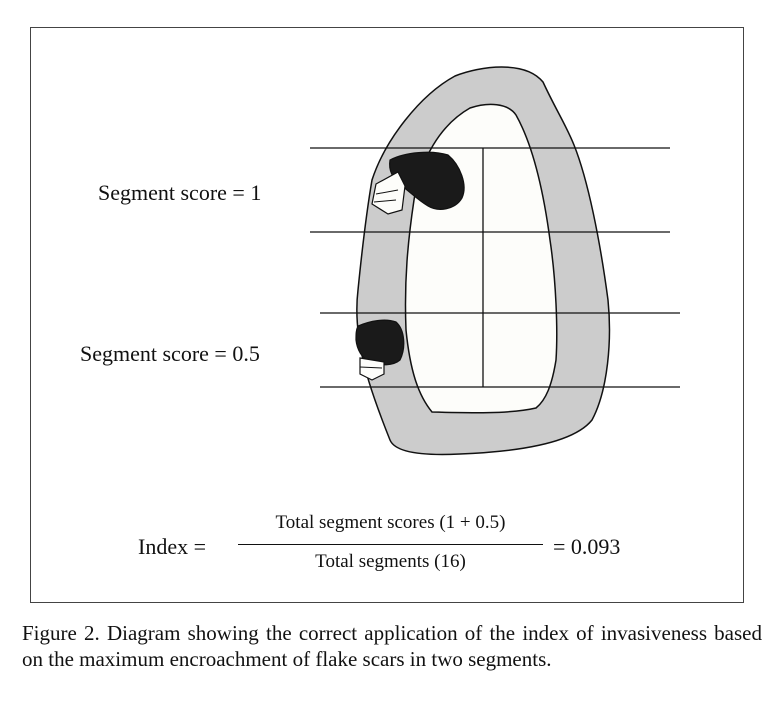 The width and height of the screenshot is (782, 722). What do you see at coordinates (170, 353) in the screenshot?
I see `segment-score-lower-label: Segment score = 0.5` at bounding box center [170, 353].